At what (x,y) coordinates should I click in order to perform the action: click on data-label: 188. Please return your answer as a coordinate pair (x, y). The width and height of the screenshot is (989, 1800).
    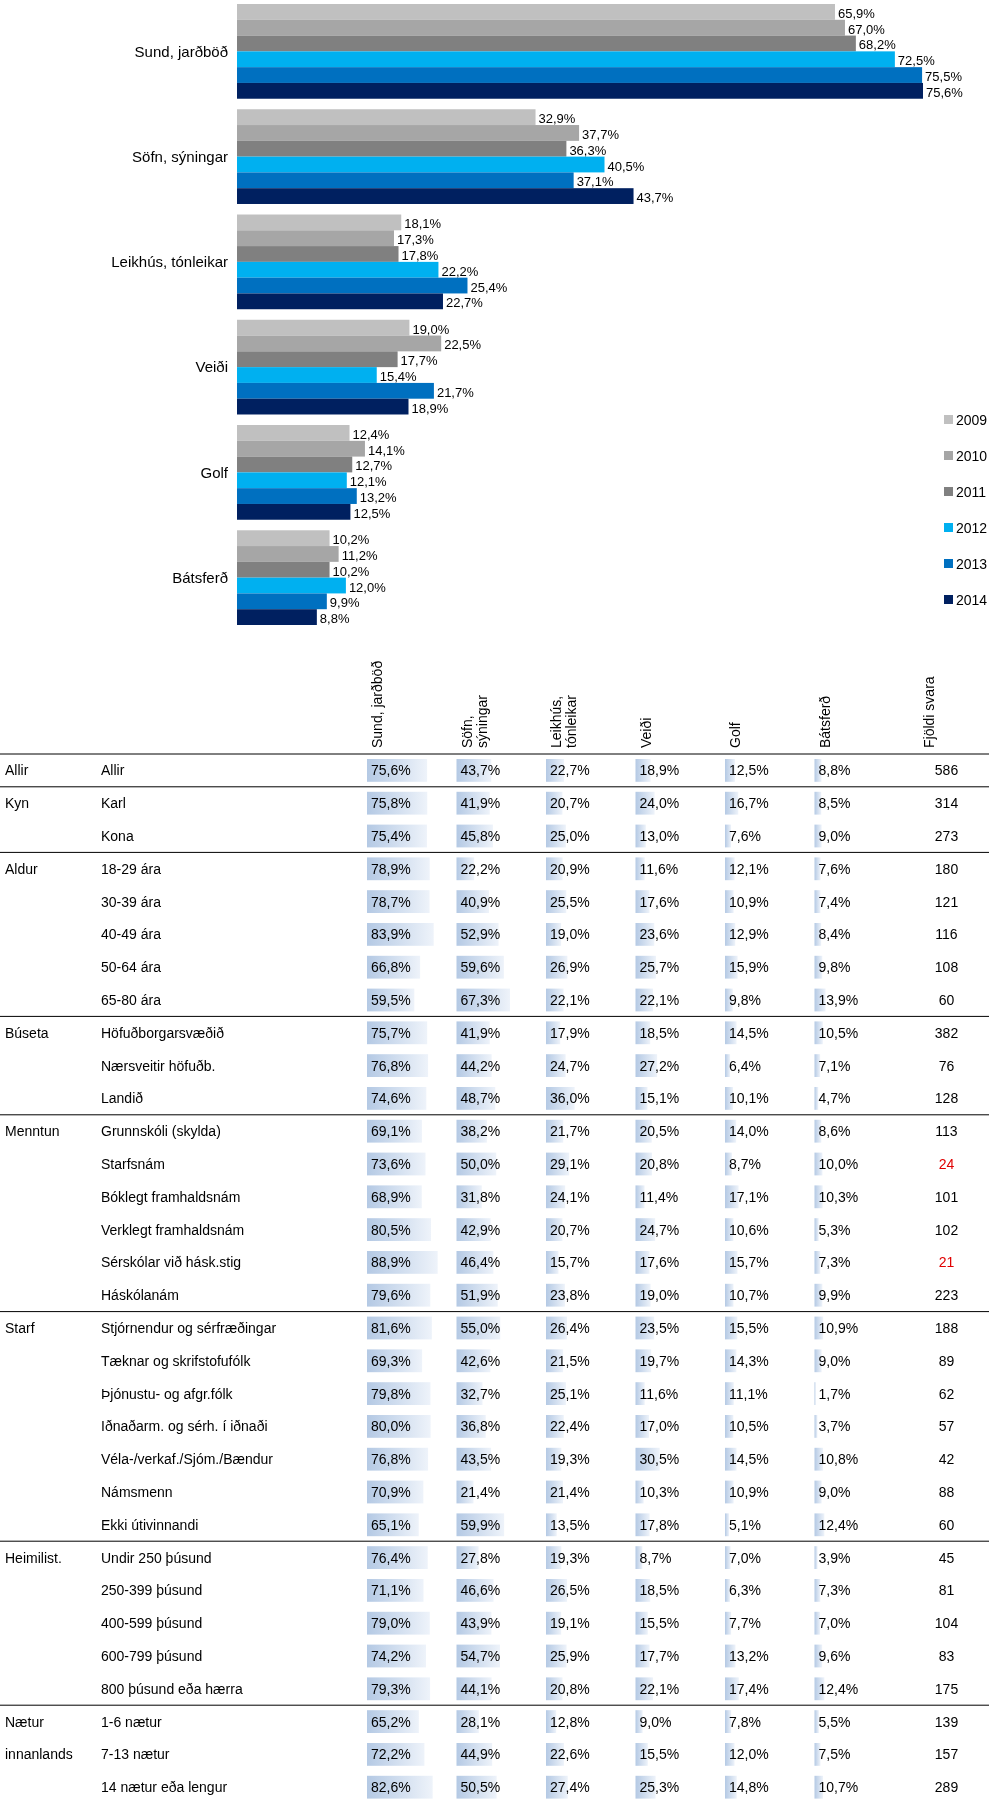
    Looking at the image, I should click on (946, 1328).